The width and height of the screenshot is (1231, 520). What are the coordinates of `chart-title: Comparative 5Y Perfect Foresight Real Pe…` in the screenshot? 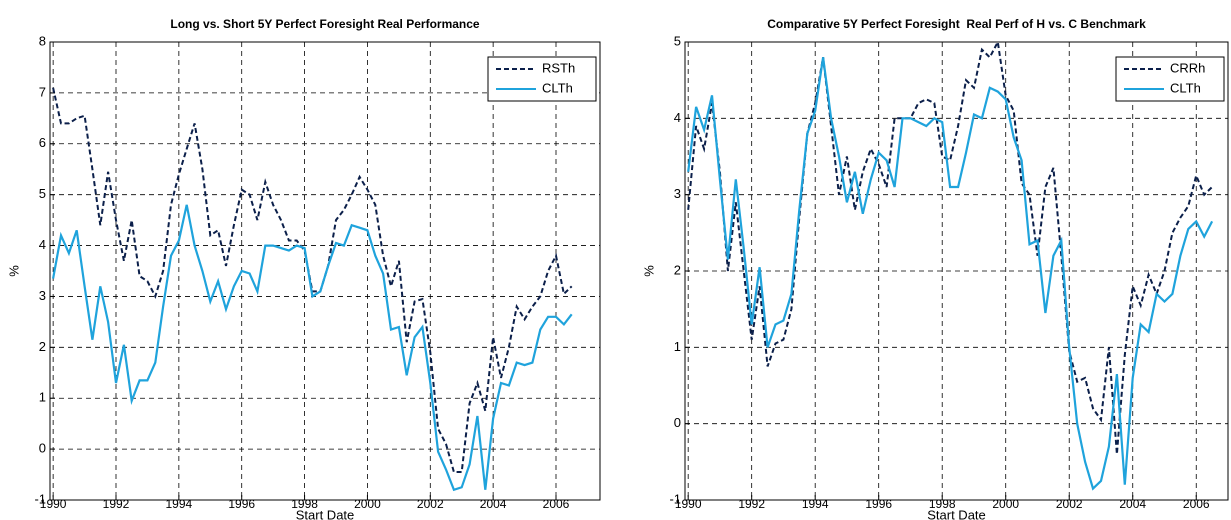 It's located at (956, 24).